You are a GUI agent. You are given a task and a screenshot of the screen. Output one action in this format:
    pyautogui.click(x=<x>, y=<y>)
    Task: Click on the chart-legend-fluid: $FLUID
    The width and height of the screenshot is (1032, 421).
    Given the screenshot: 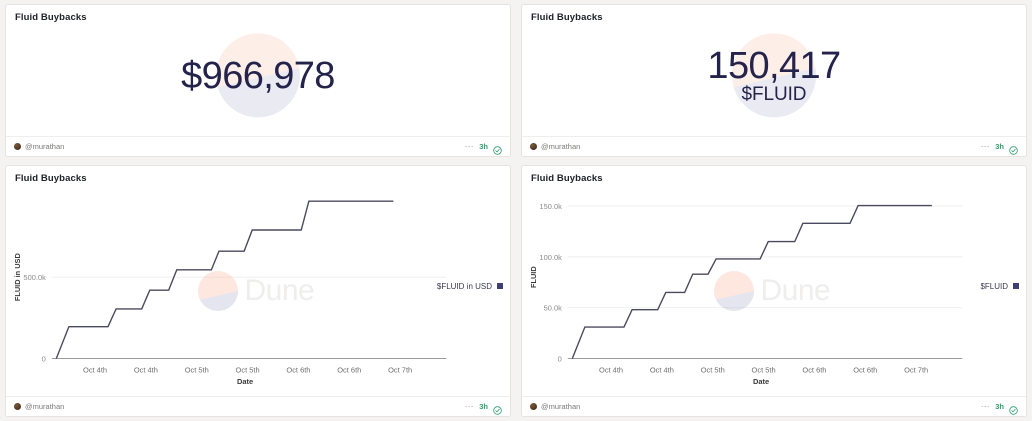 What is the action you would take?
    pyautogui.click(x=999, y=286)
    